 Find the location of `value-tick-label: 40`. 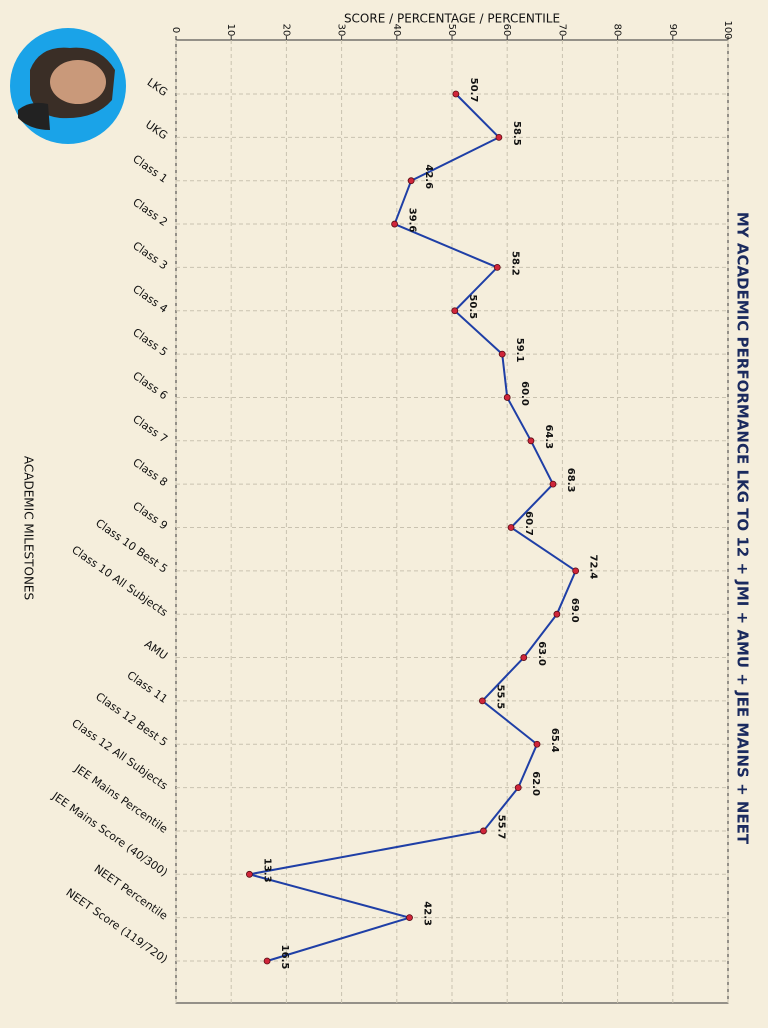

value-tick-label: 40 is located at coordinates (396, 30).